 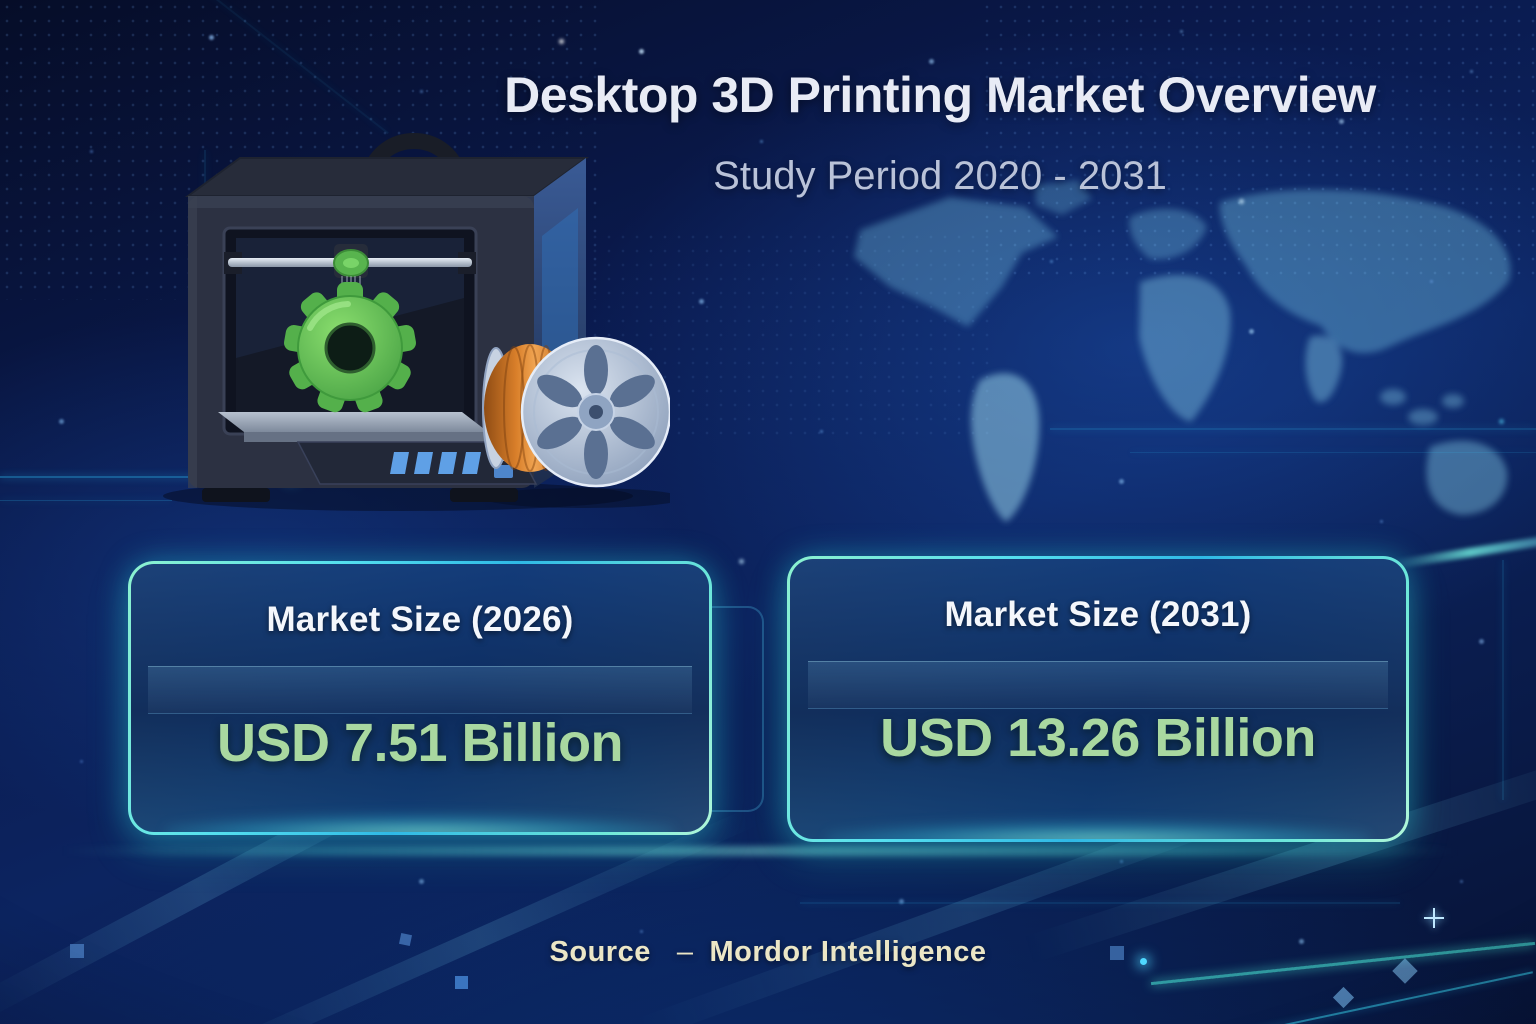 What do you see at coordinates (1098, 614) in the screenshot?
I see `card-label: Market Size (2031)` at bounding box center [1098, 614].